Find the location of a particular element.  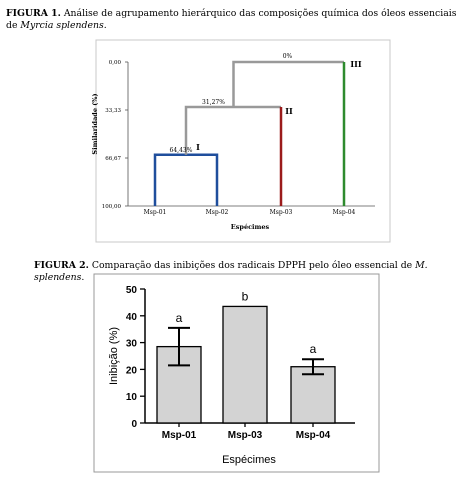

figure2-caption-end: . is located at coordinates (83, 277).